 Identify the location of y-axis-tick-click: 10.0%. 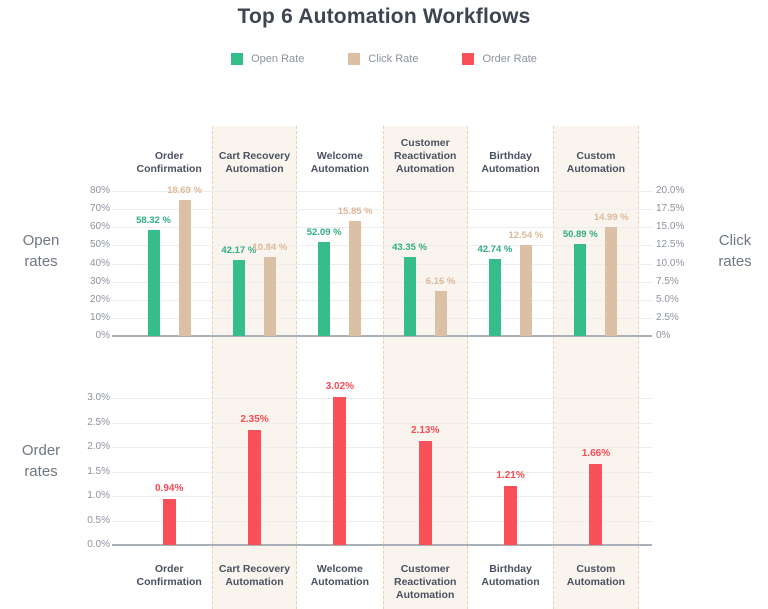
(670, 263).